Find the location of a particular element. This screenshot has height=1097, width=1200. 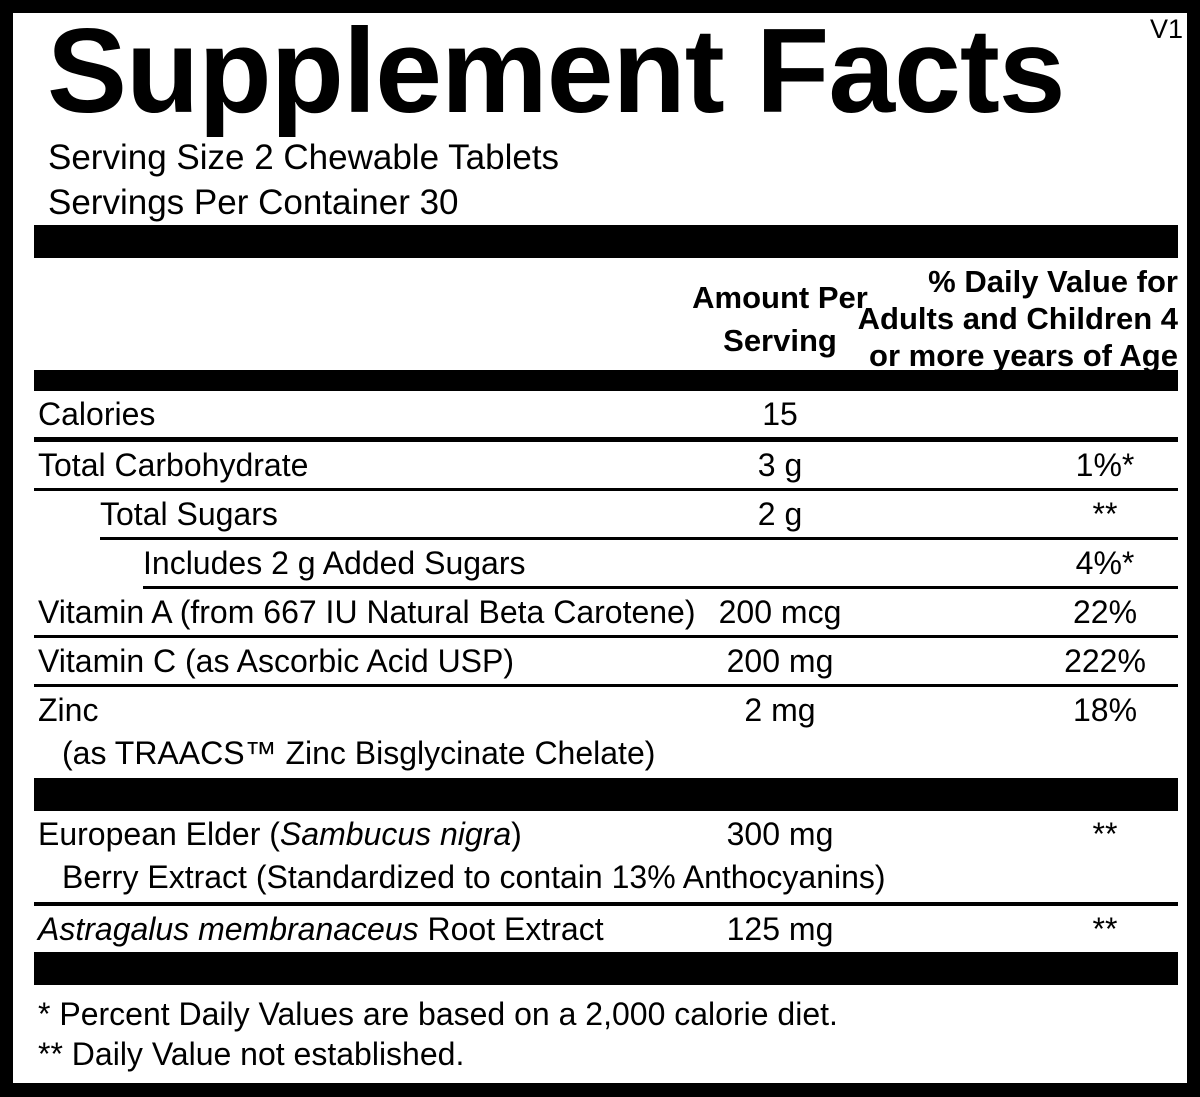

name-segment: (as TRAACS™ Zinc Bisglycinate Chelate) is located at coordinates (359, 753).